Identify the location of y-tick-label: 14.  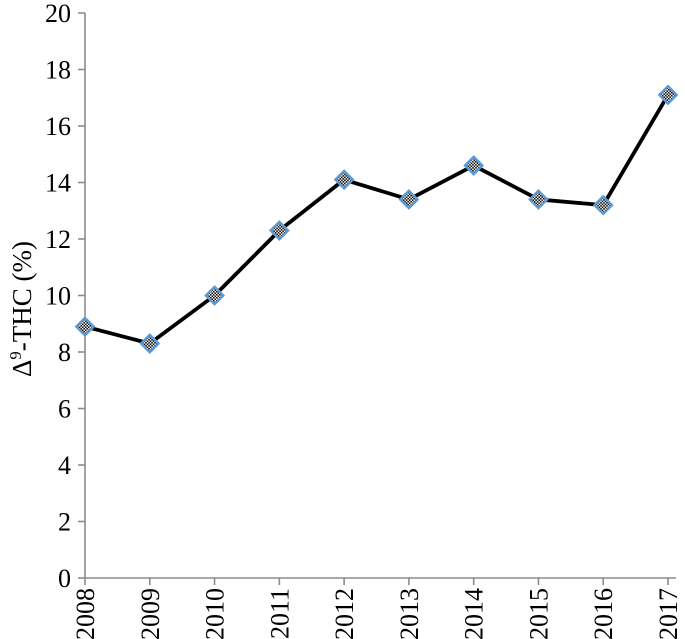
(58, 183).